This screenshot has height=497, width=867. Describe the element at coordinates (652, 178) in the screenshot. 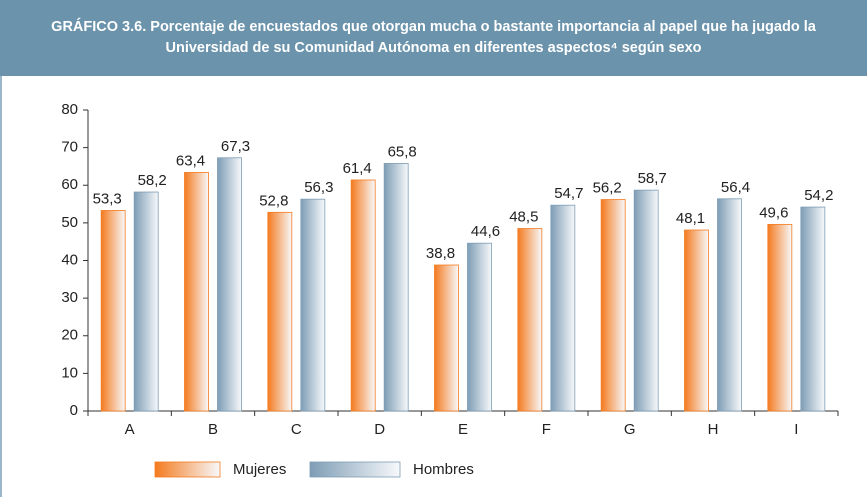

I see `value-label: 58,7` at that location.